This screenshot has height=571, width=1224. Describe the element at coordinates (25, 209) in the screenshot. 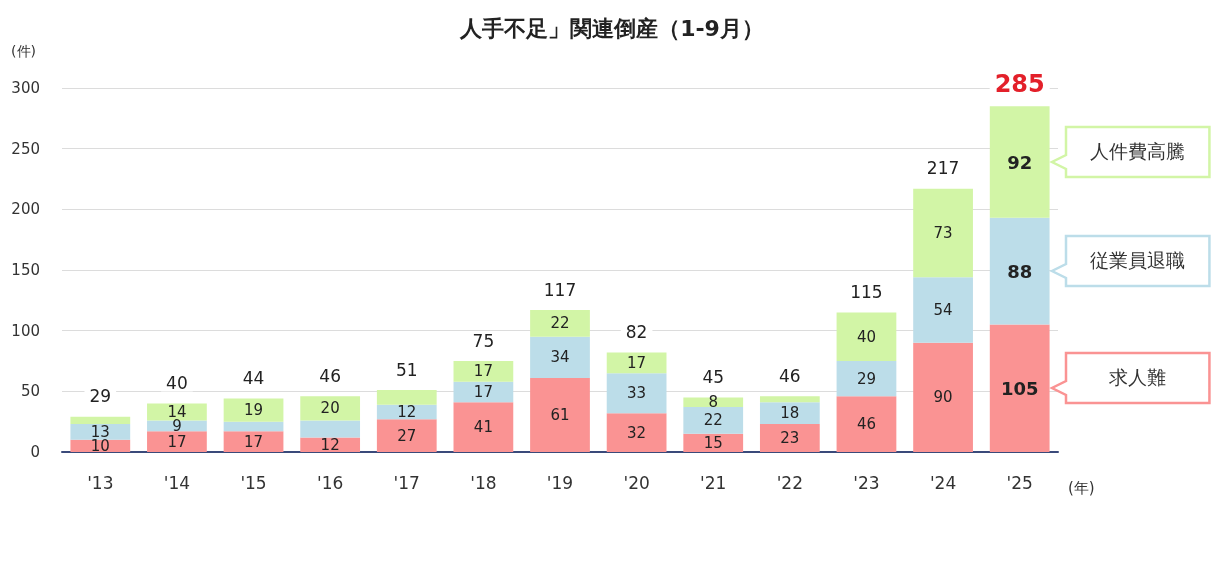

I see `y-tick-label: 200` at that location.